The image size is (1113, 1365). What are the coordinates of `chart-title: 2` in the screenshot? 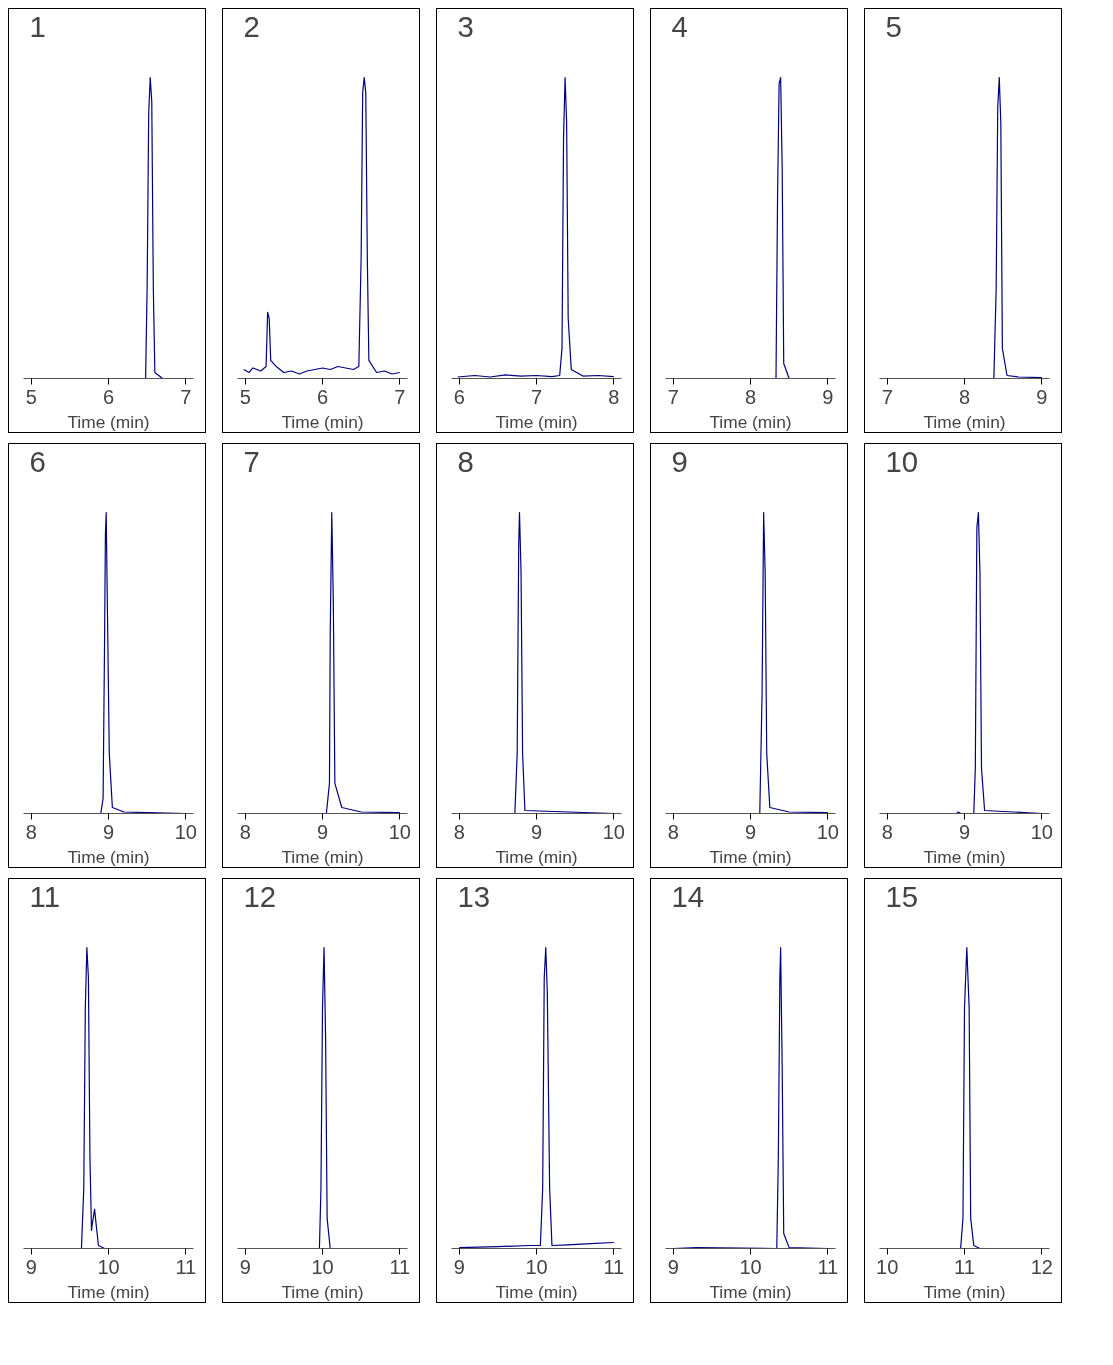 It's located at (251, 26).